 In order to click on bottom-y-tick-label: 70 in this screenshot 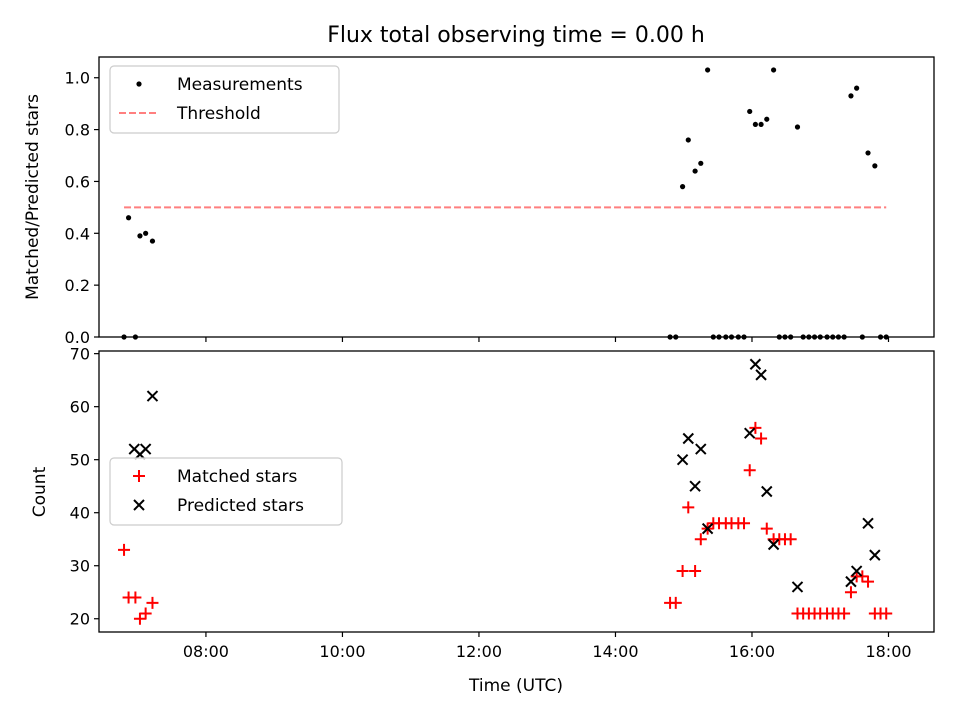, I will do `click(80, 354)`.